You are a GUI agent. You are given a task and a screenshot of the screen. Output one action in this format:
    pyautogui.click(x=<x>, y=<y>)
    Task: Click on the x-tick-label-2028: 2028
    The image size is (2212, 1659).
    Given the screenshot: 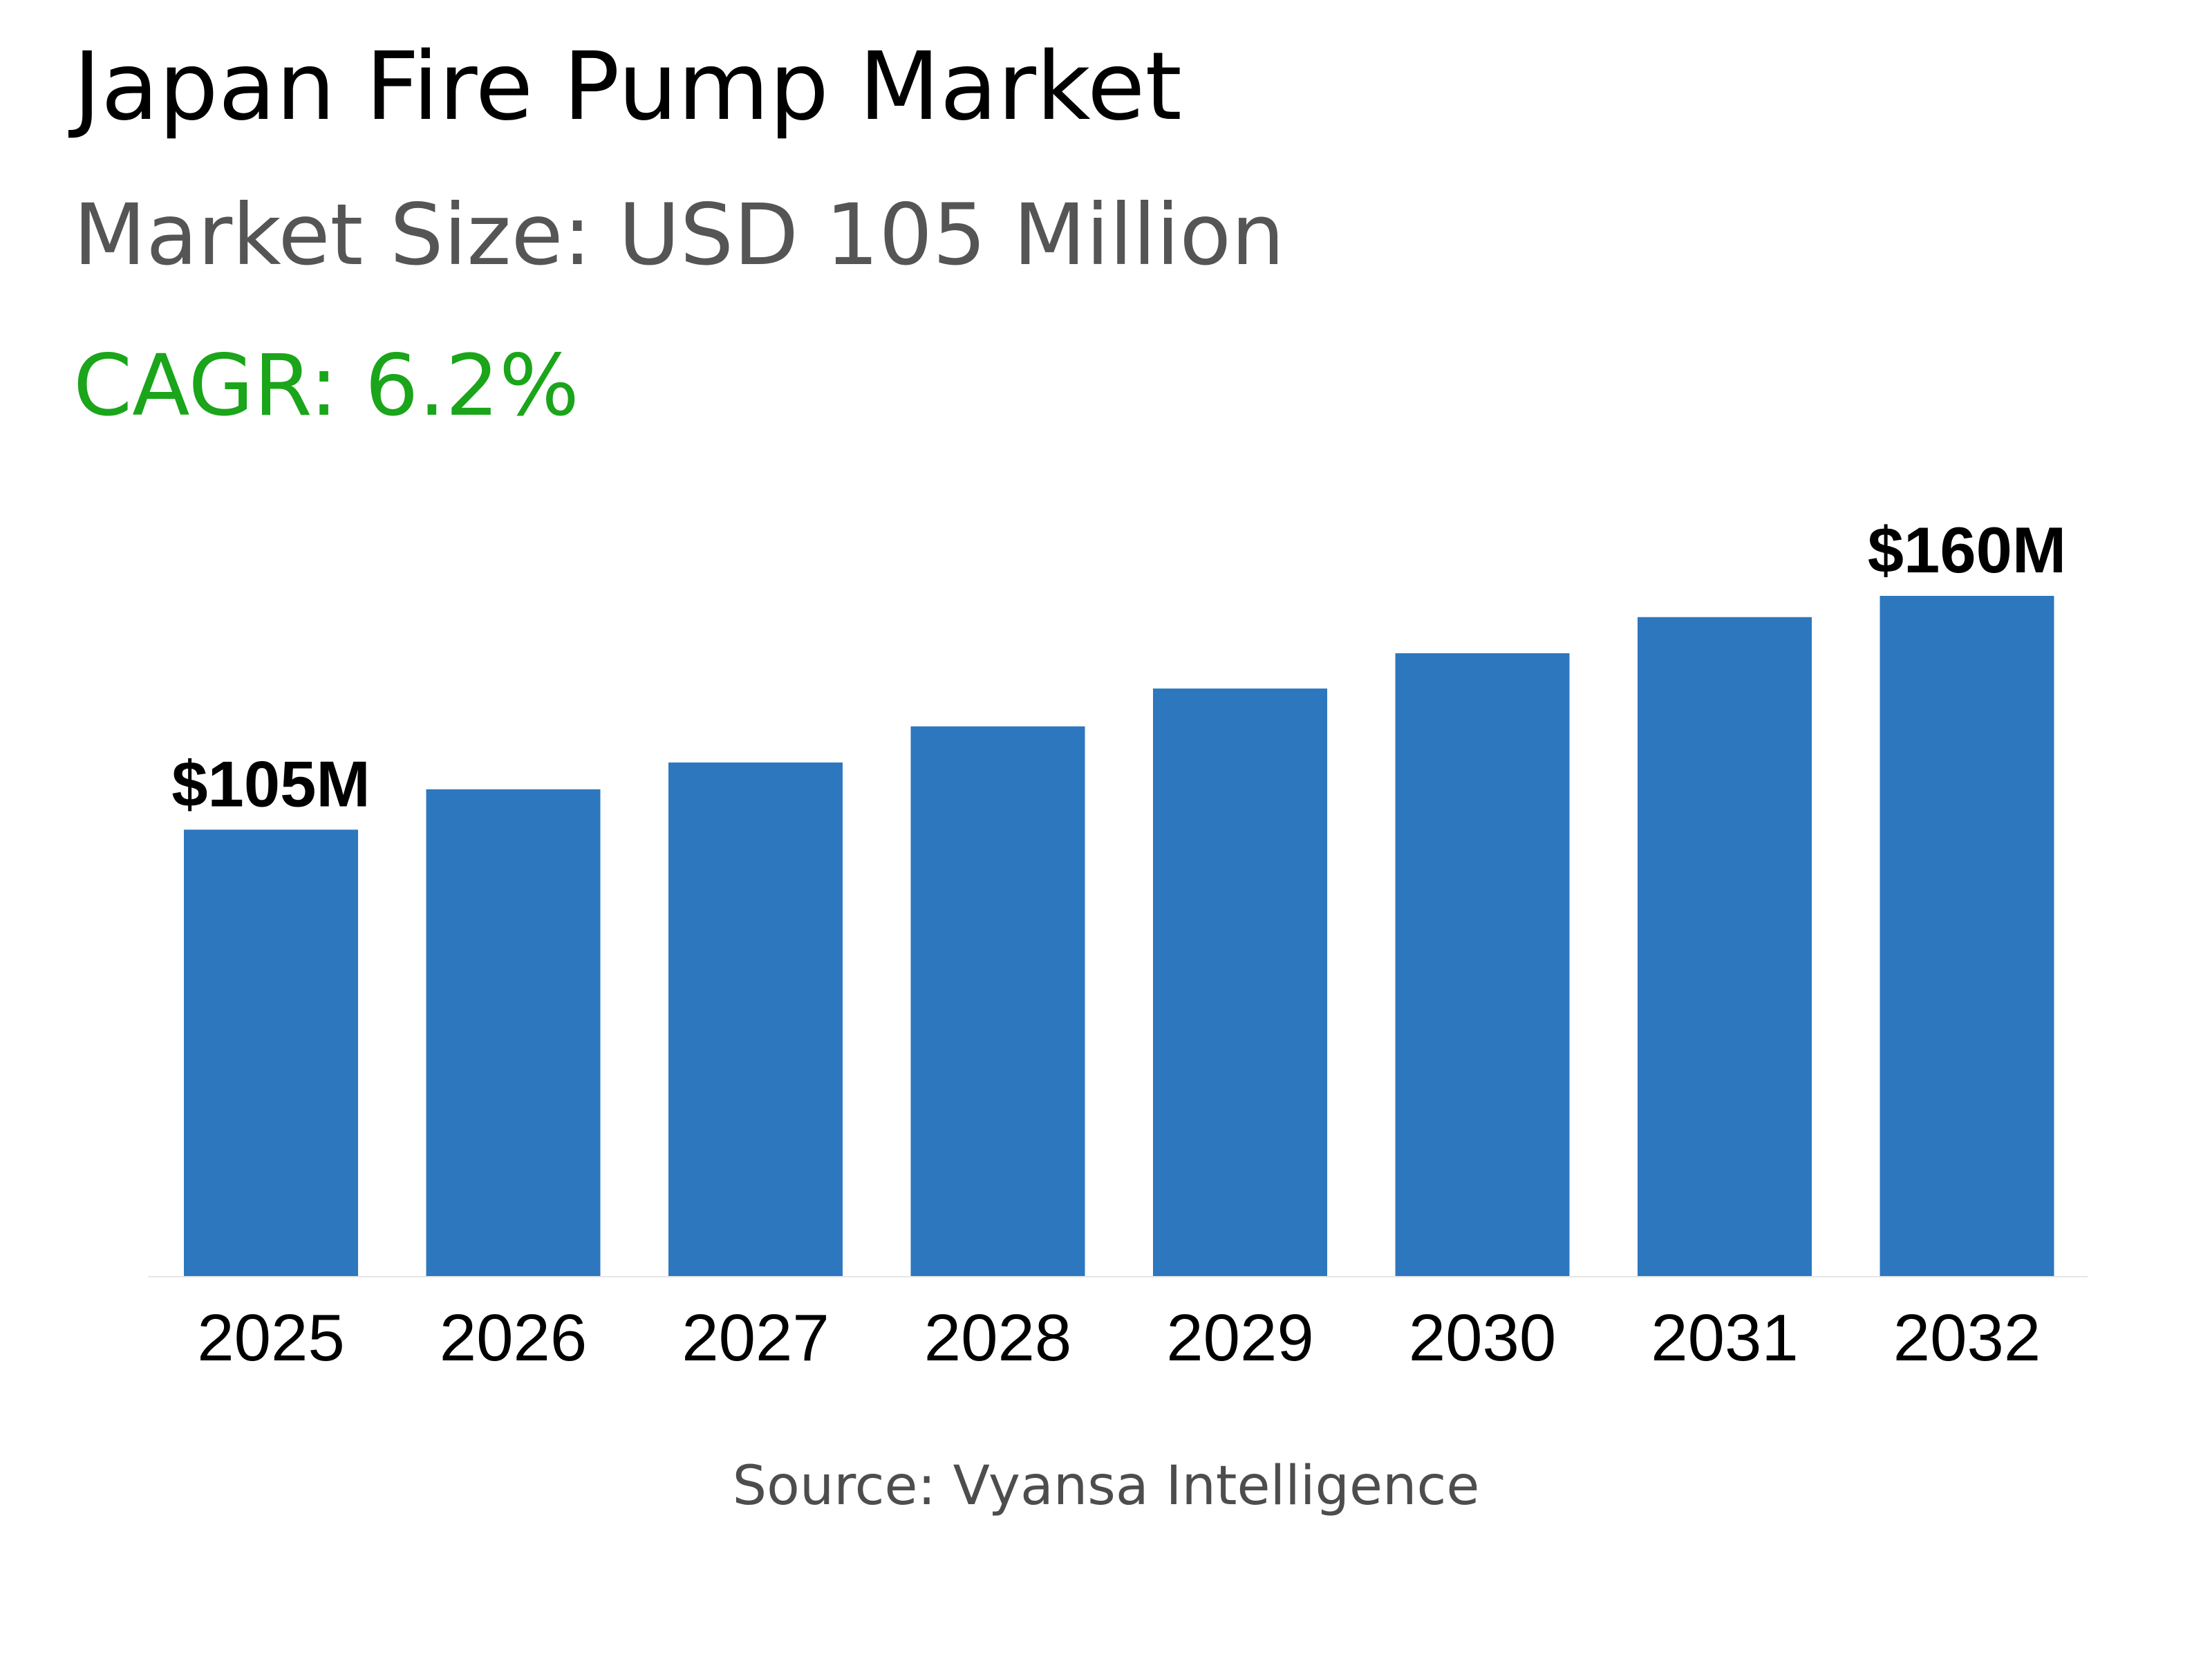 What is the action you would take?
    pyautogui.click(x=998, y=1338)
    